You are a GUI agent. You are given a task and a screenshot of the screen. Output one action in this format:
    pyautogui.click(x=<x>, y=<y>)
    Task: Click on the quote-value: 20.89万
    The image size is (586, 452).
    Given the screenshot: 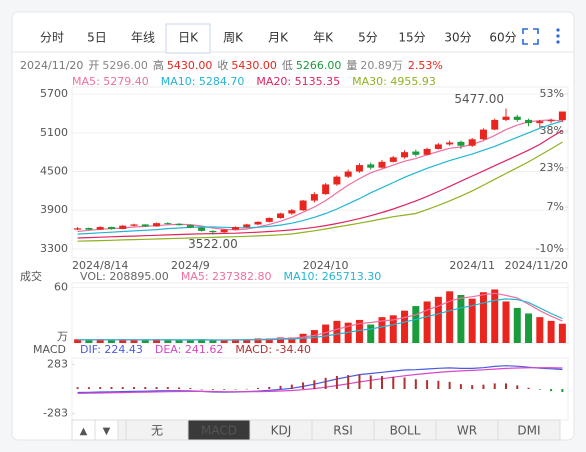 What is the action you would take?
    pyautogui.click(x=381, y=65)
    